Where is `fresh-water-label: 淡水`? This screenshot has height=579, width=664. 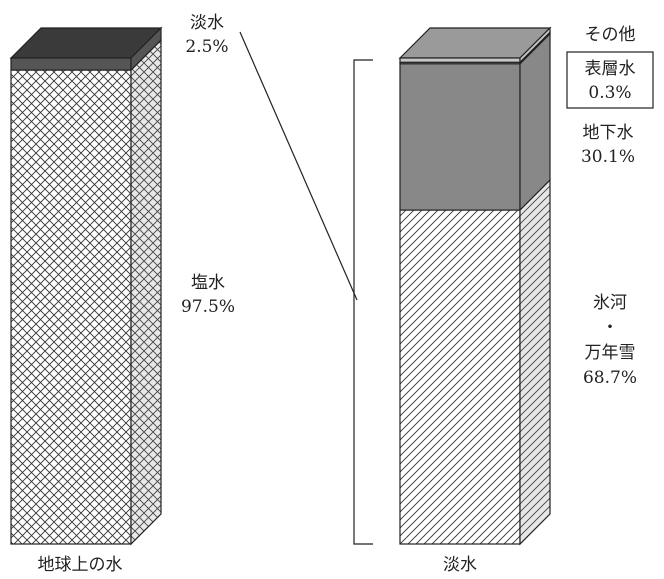
fresh-water-label: 淡水 is located at coordinates (207, 23).